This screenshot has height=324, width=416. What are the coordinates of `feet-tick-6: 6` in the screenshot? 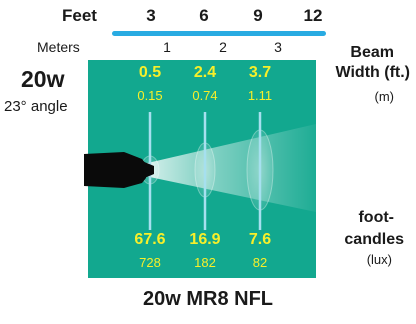 It's located at (204, 15).